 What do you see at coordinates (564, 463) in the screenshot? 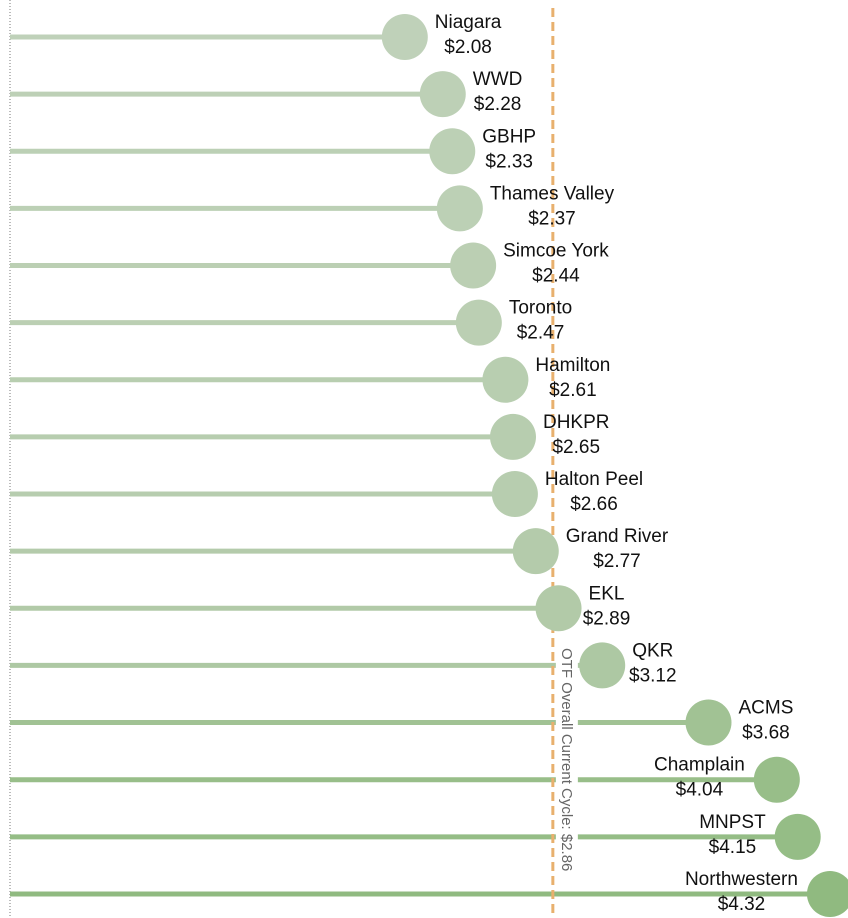
I see `reference: OTF Overall Current Cycle: $2.86` at bounding box center [564, 463].